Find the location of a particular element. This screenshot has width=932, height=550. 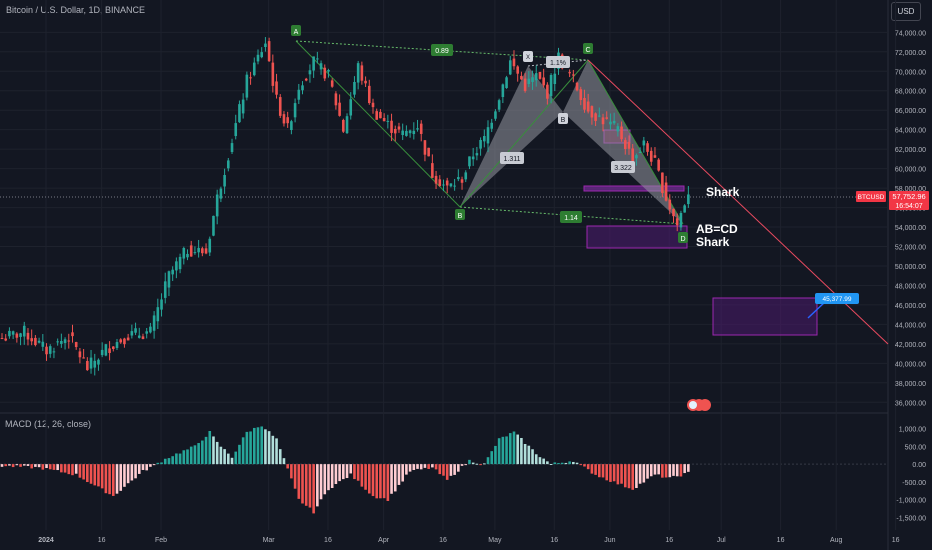

ratio-114-text: 1.14 is located at coordinates (571, 218).